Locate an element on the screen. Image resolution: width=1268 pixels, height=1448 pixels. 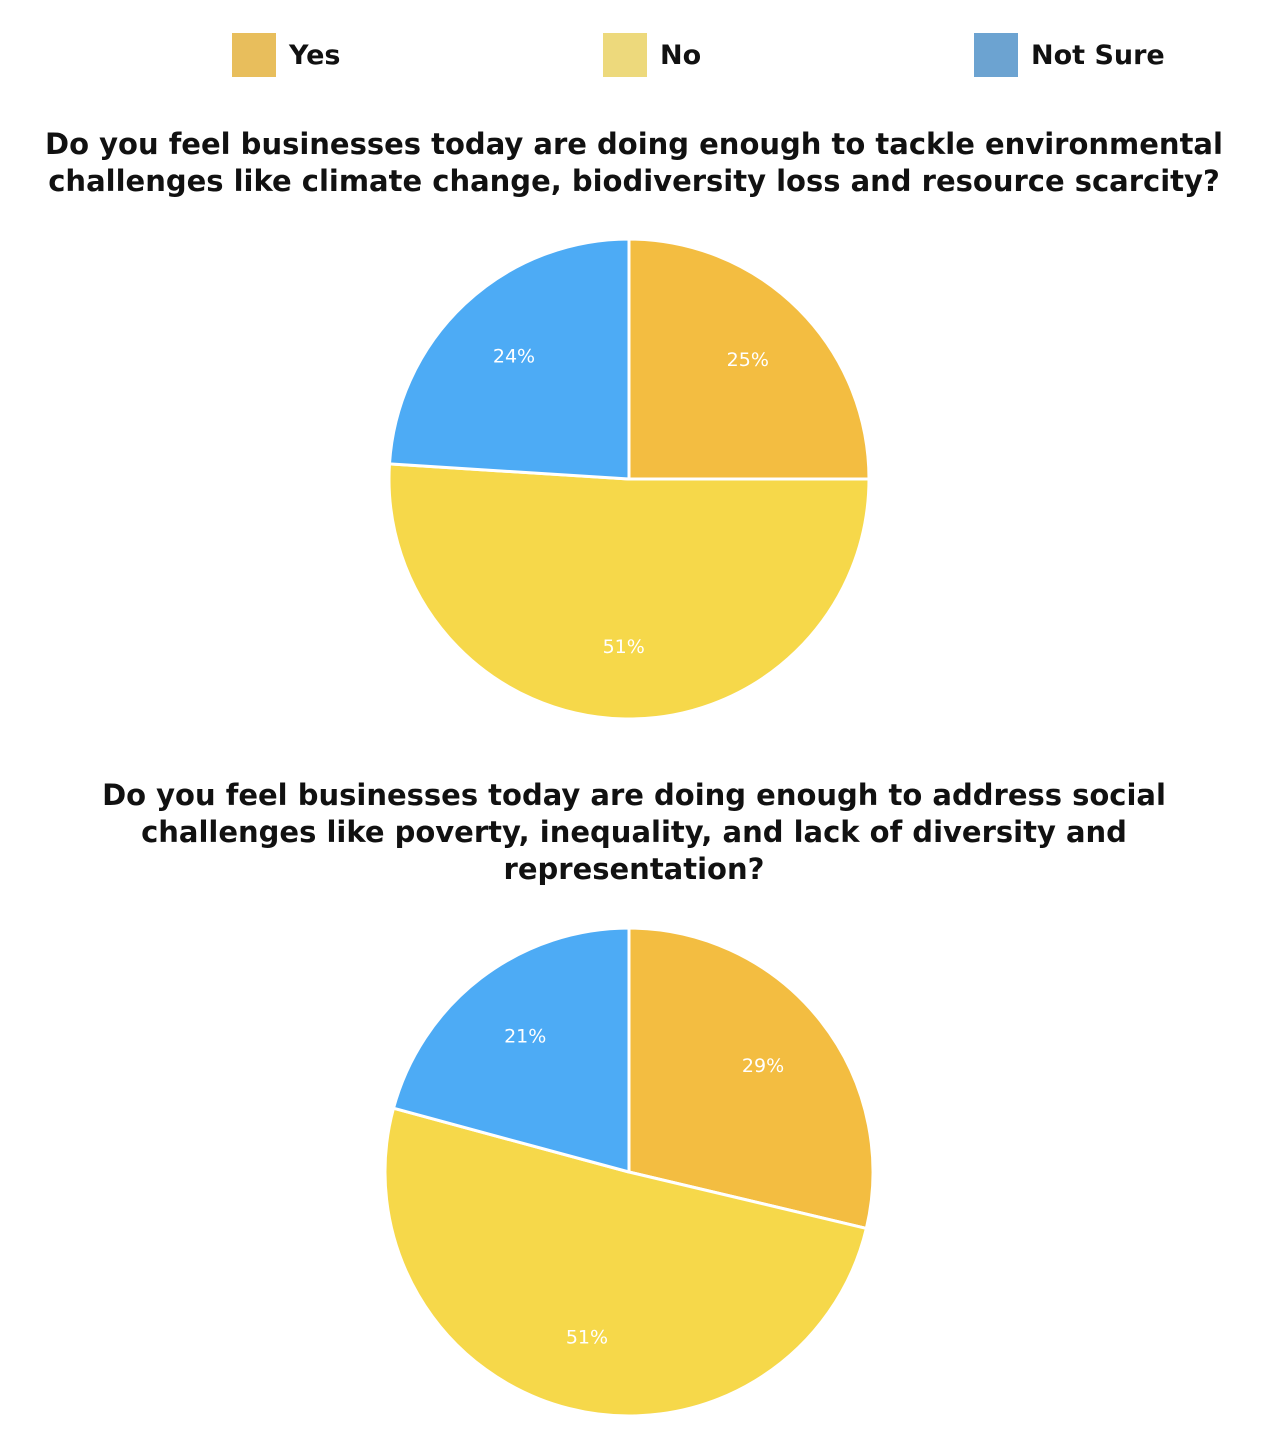
legend-item-no: No is located at coordinates (652, 55).